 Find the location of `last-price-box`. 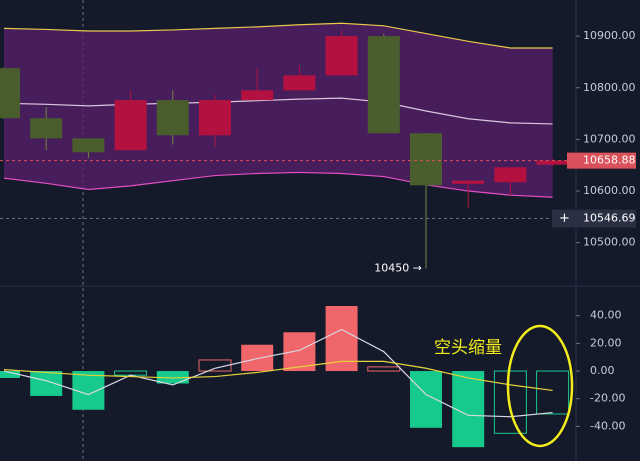

last-price-box is located at coordinates (601, 160).